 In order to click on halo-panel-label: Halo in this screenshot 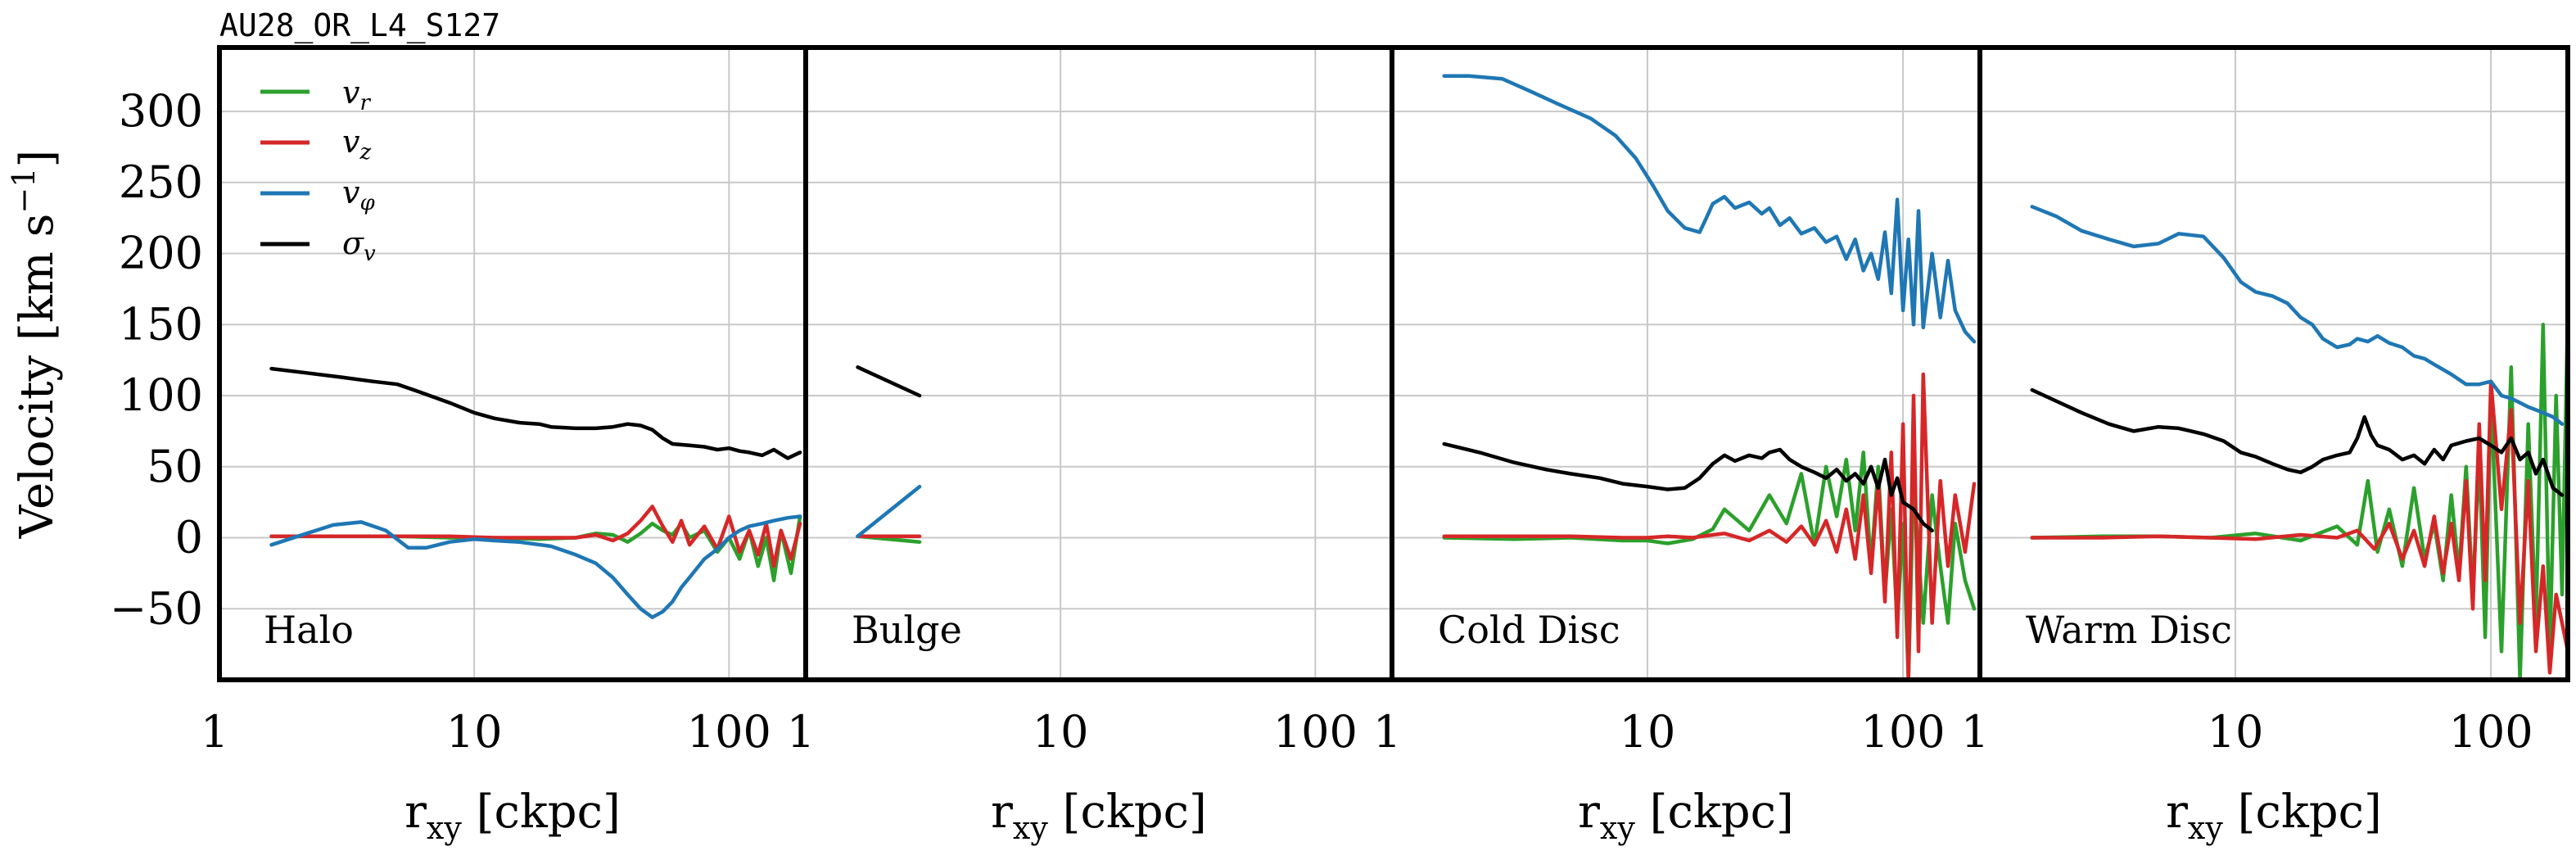, I will do `click(309, 630)`.